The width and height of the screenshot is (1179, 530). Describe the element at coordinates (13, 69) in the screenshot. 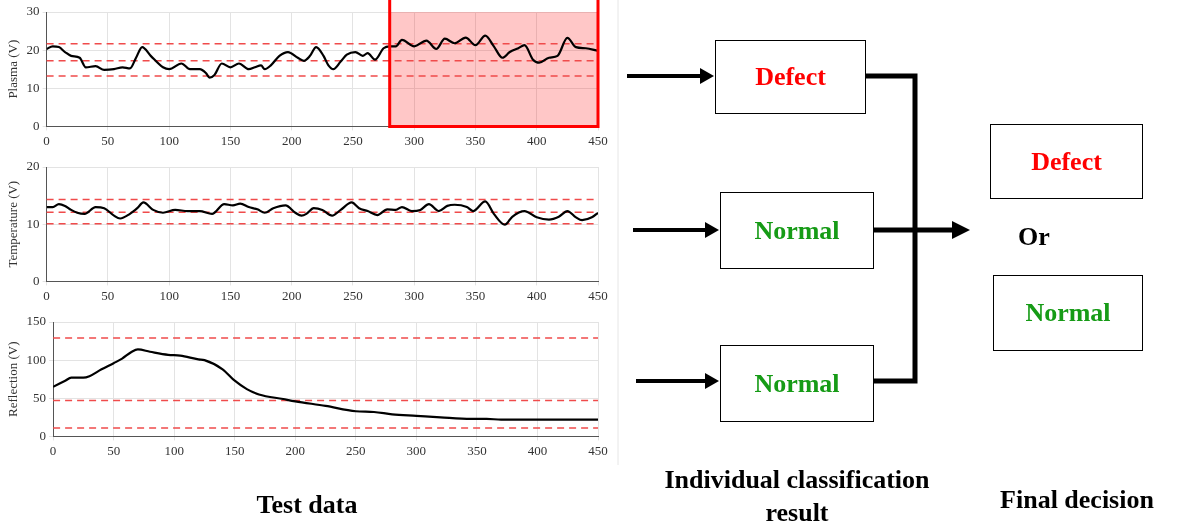

I see `y-axis-title: Plasma (V)` at that location.